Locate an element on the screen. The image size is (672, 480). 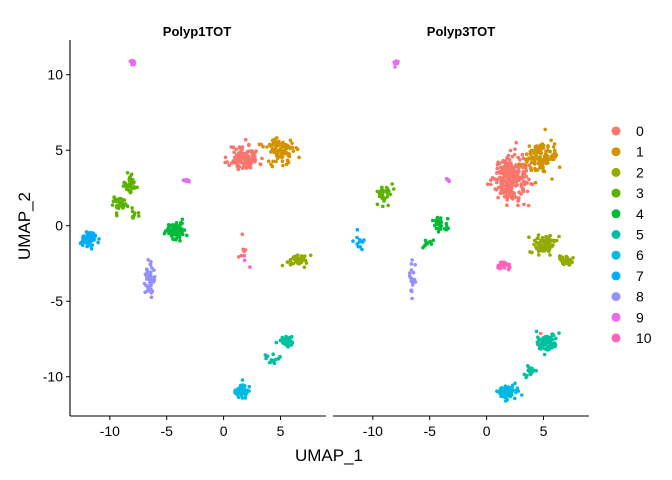
y-axis-title: UMAP_2 is located at coordinates (24, 226).